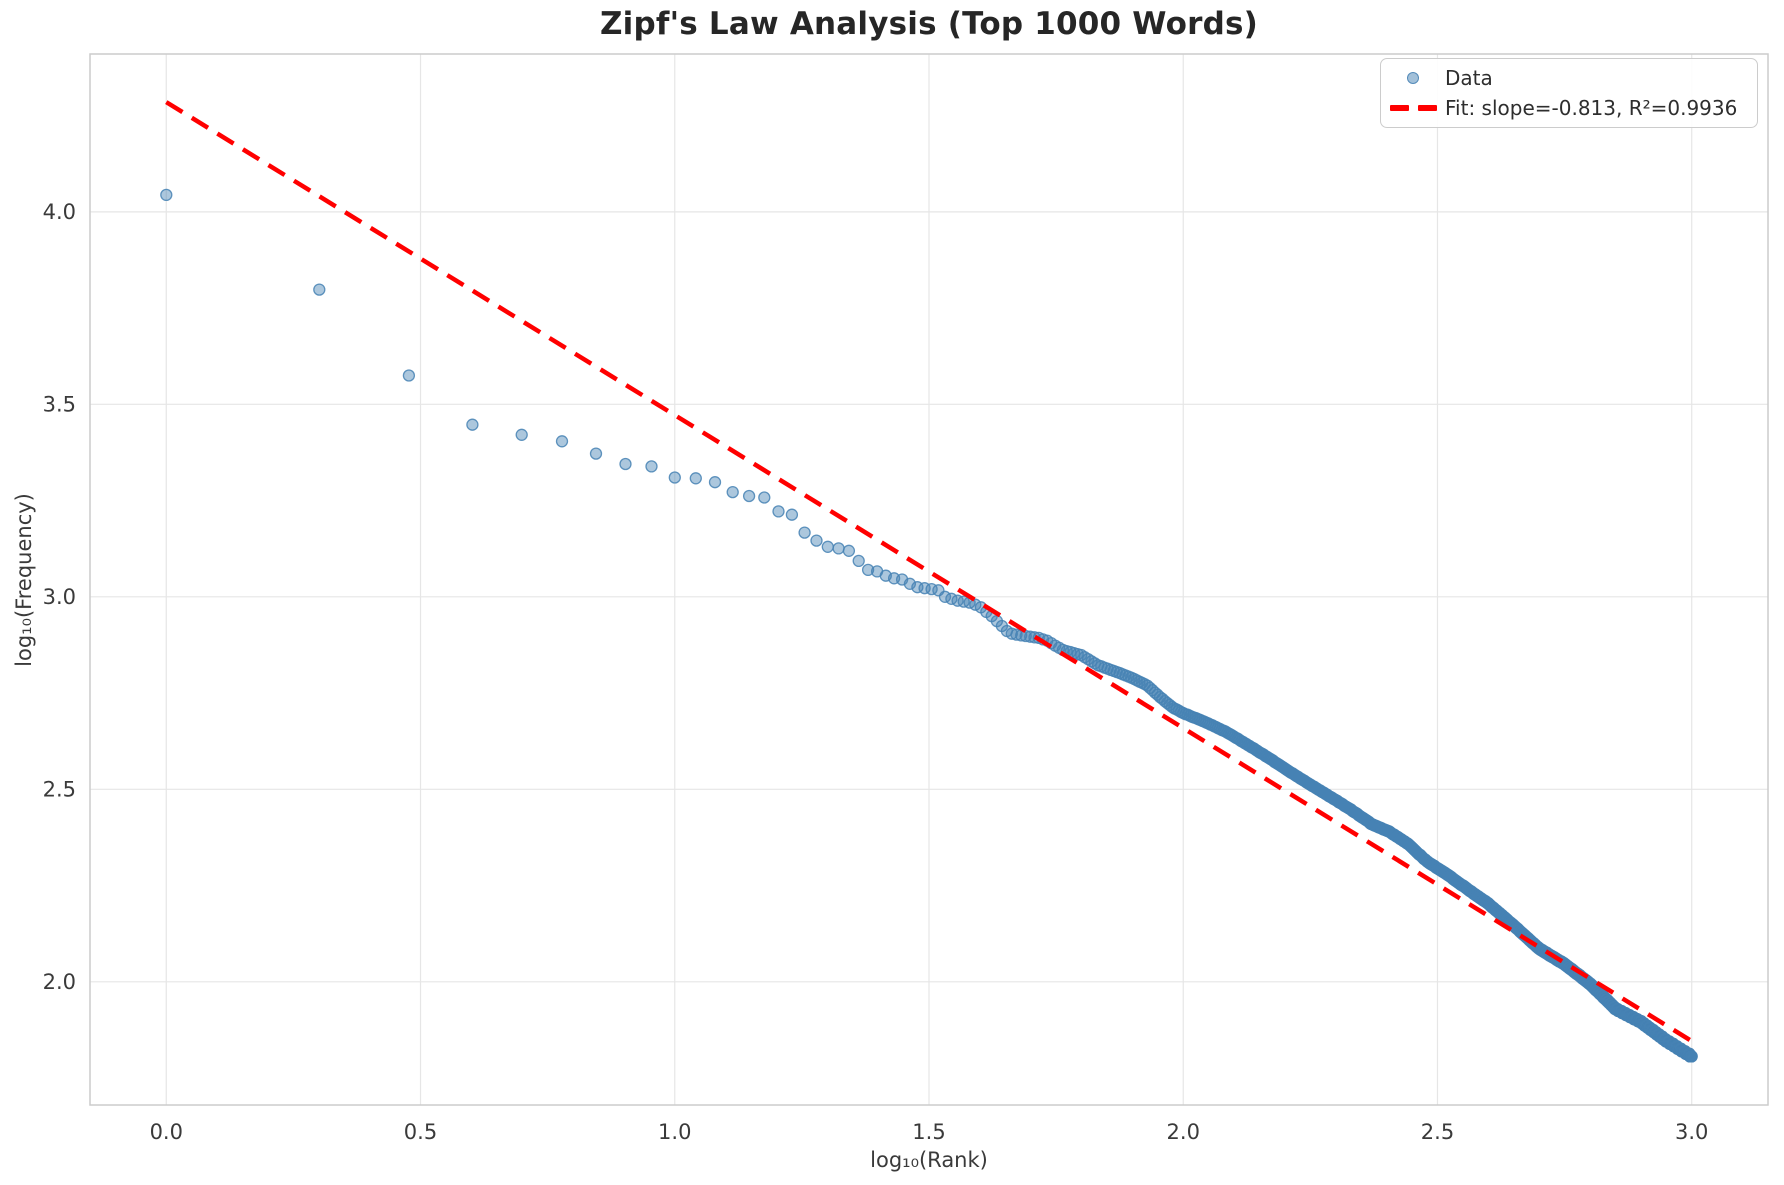 The width and height of the screenshot is (1784, 1185). Describe the element at coordinates (1413, 108) in the screenshot. I see `dashed-line-icon` at that location.